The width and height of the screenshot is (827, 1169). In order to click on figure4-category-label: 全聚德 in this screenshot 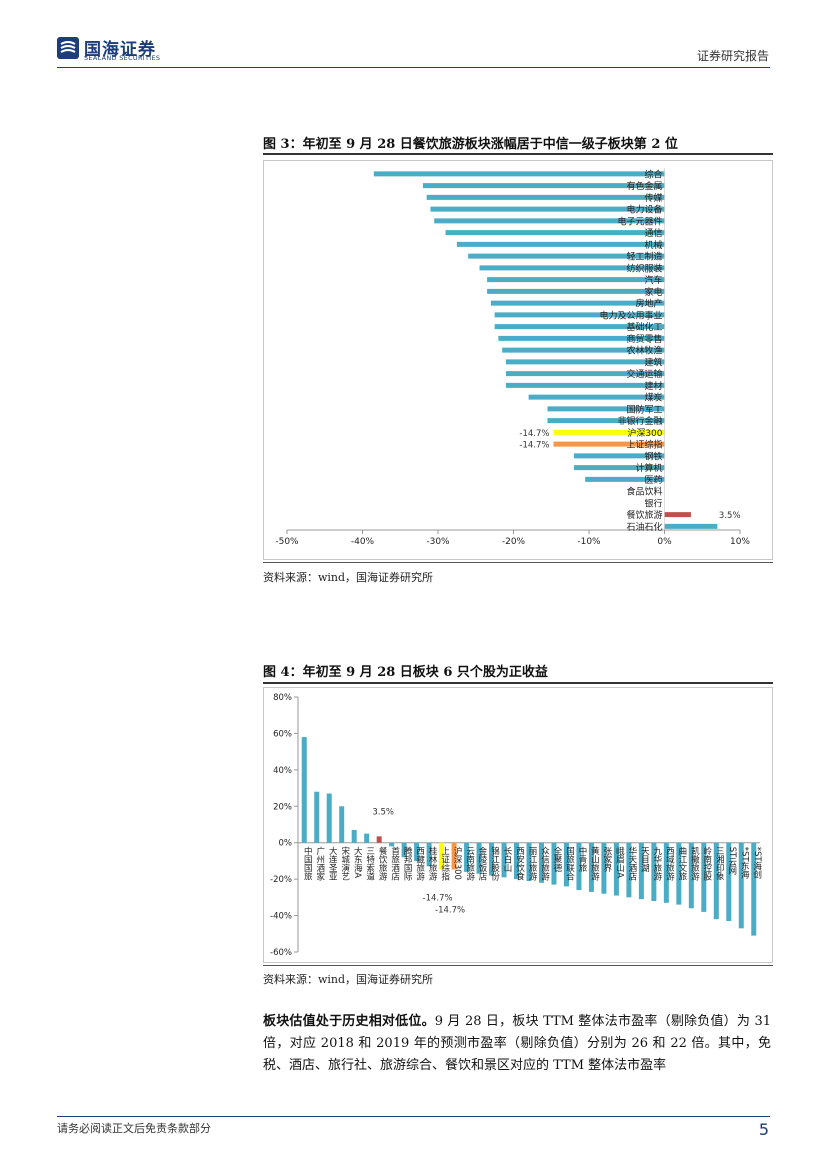, I will do `click(557, 859)`.